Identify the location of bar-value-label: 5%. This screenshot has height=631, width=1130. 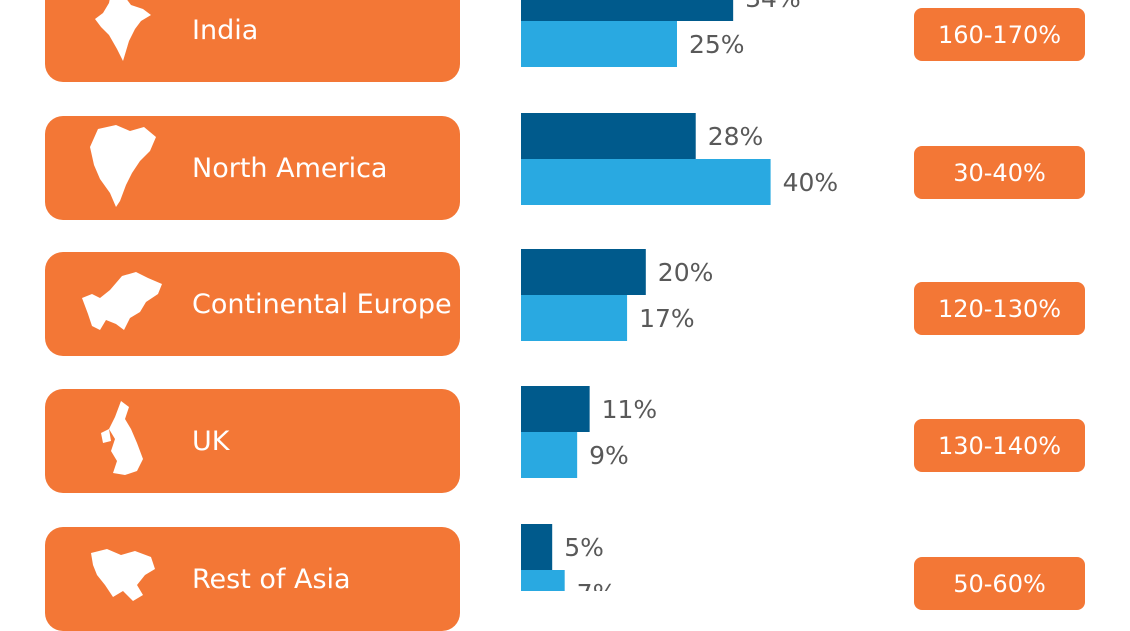
(584, 547).